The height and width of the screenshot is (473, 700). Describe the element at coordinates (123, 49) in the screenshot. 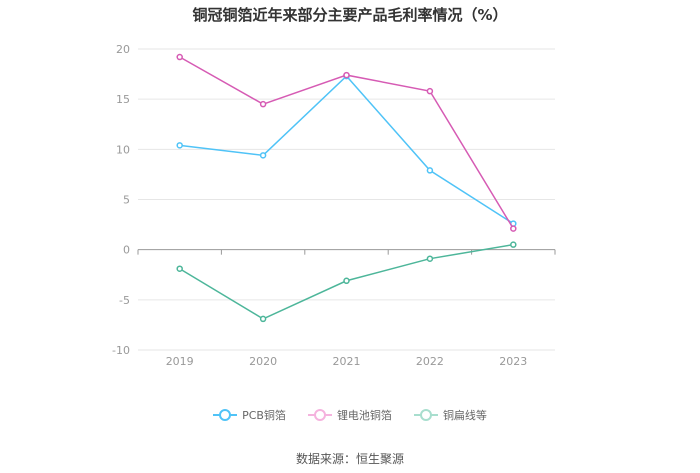

I see `y-tick-label: 20` at that location.